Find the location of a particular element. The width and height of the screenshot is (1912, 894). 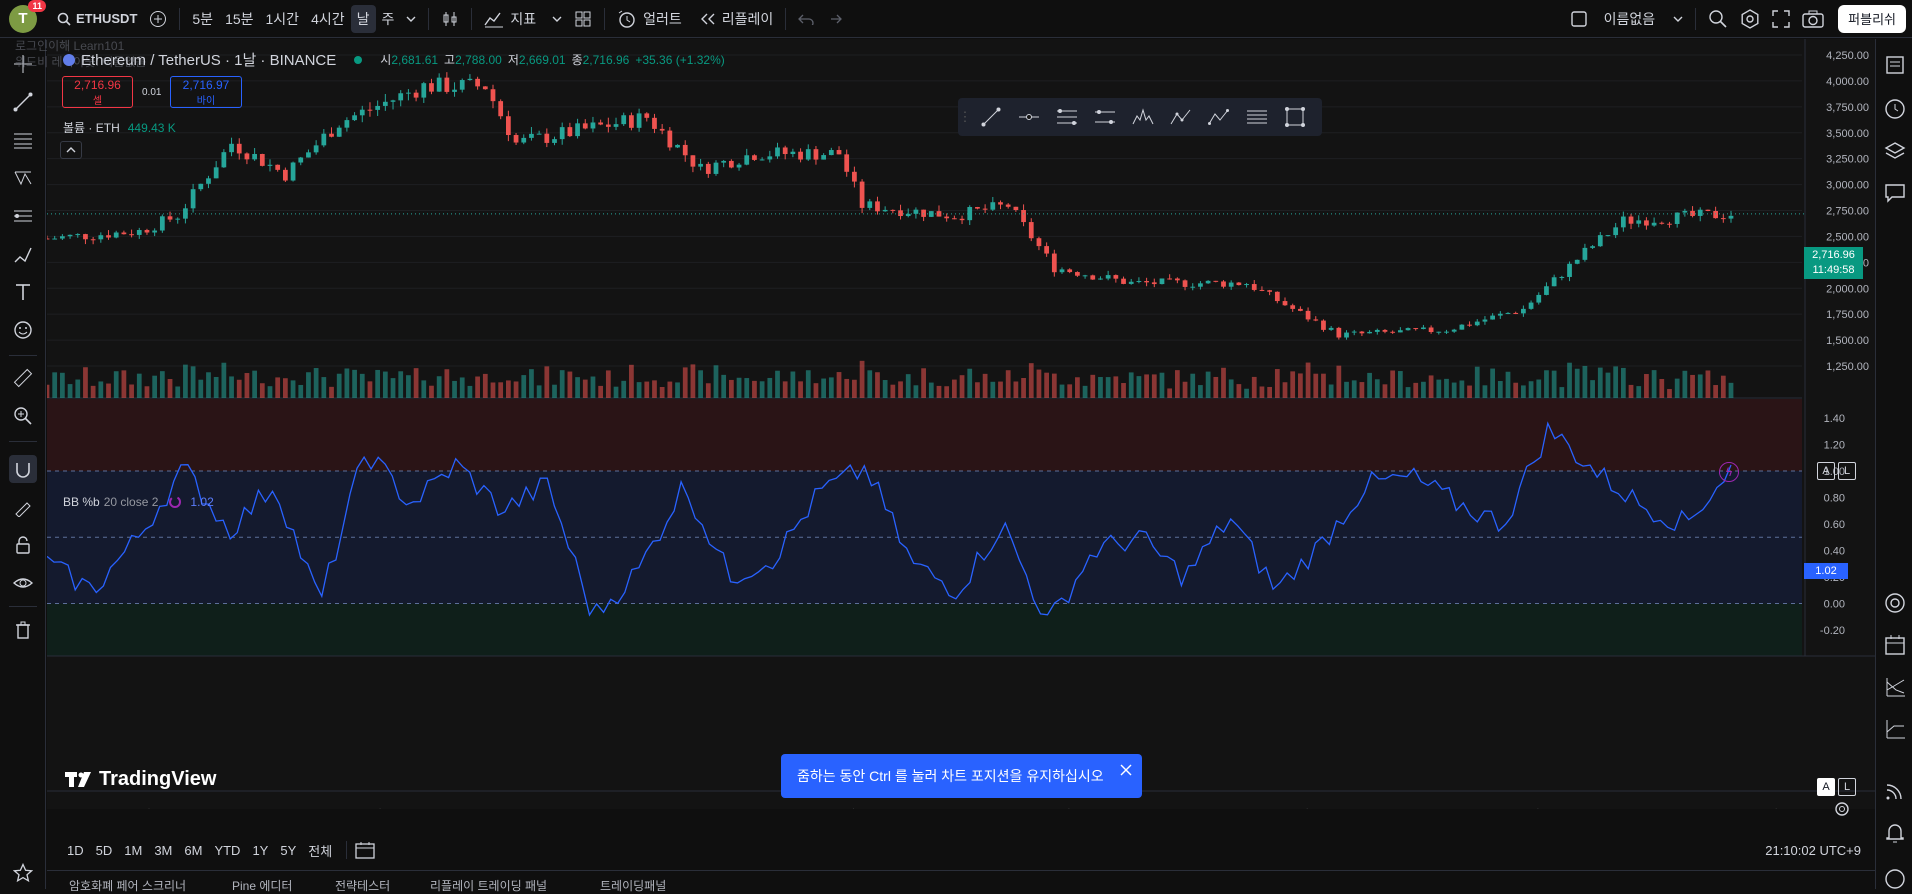

interval-1d: 날 is located at coordinates (363, 18).